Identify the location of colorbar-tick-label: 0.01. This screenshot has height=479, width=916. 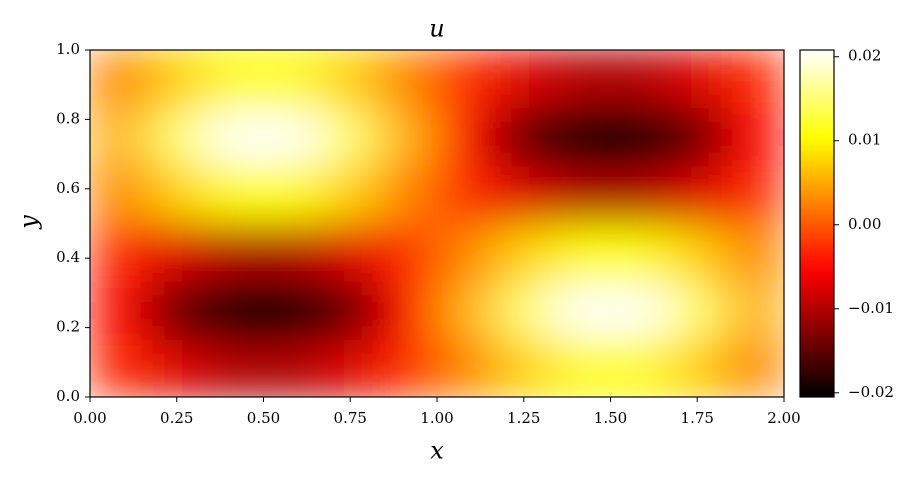
(864, 140).